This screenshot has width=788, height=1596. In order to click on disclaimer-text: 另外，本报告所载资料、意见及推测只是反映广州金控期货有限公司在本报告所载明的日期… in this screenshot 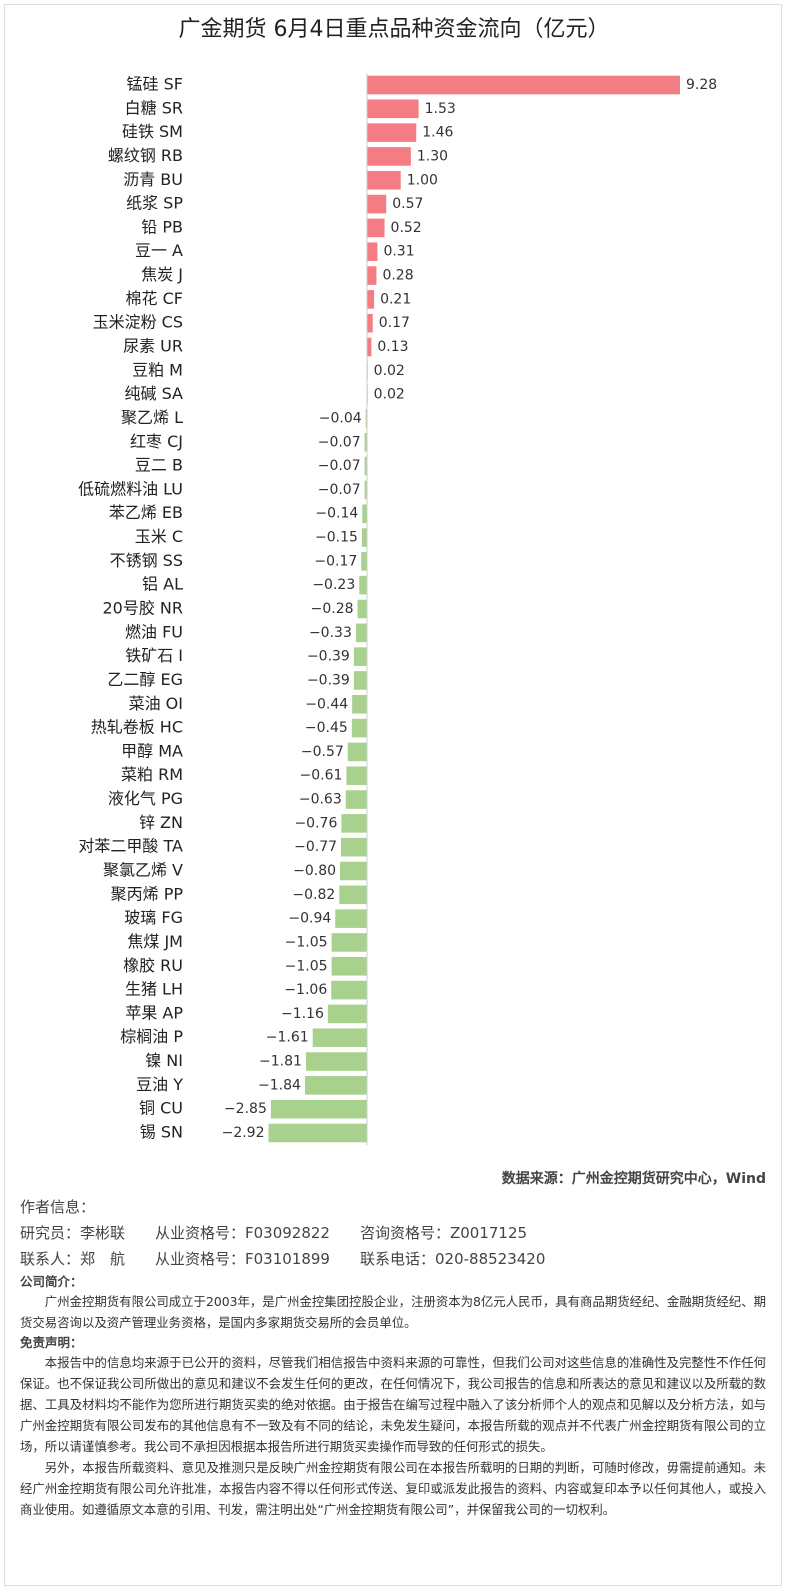, I will do `click(393, 1488)`.